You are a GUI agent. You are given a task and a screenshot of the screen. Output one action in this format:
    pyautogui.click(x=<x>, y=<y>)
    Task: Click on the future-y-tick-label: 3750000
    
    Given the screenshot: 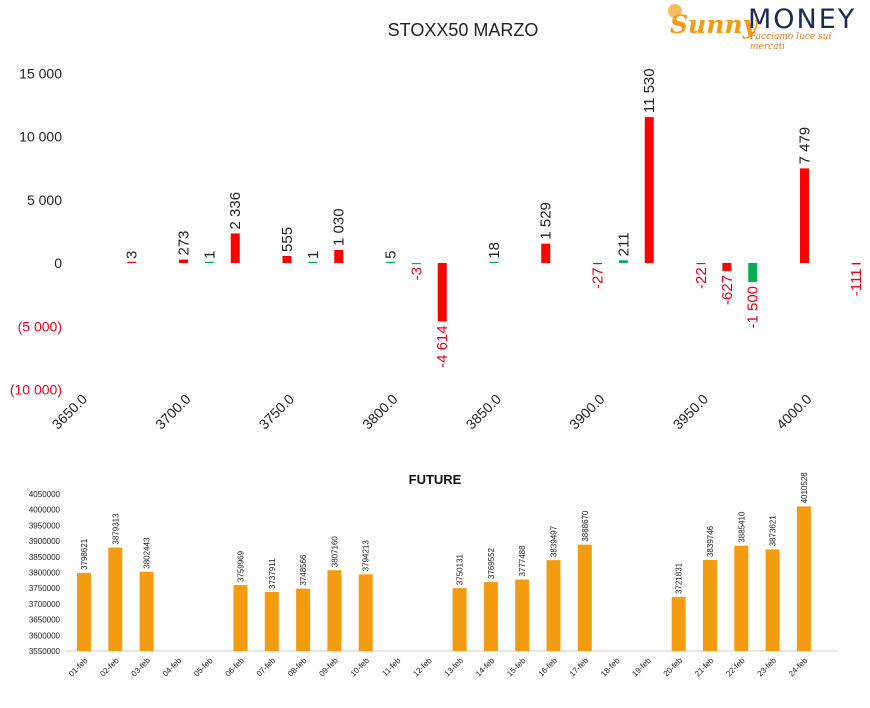 What is the action you would take?
    pyautogui.click(x=45, y=588)
    